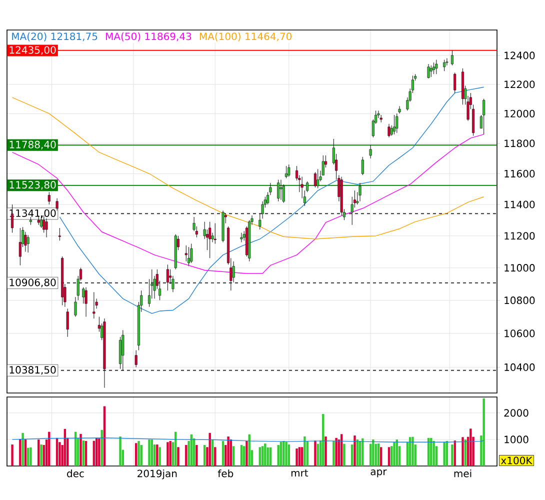 This screenshot has height=500, width=545. Describe the element at coordinates (226, 474) in the screenshot. I see `x-tick-label: feb` at that location.